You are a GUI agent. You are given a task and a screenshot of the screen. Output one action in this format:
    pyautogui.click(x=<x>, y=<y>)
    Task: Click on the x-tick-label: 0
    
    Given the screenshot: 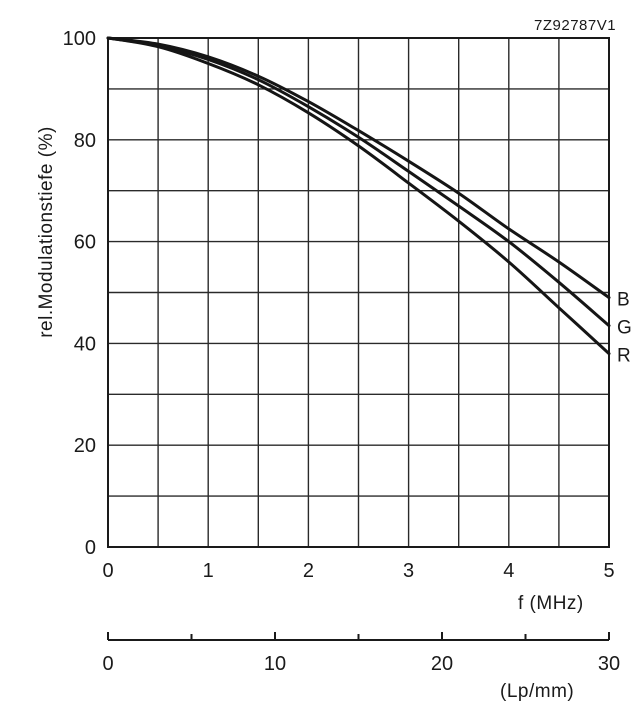 What is the action you would take?
    pyautogui.click(x=107, y=571)
    